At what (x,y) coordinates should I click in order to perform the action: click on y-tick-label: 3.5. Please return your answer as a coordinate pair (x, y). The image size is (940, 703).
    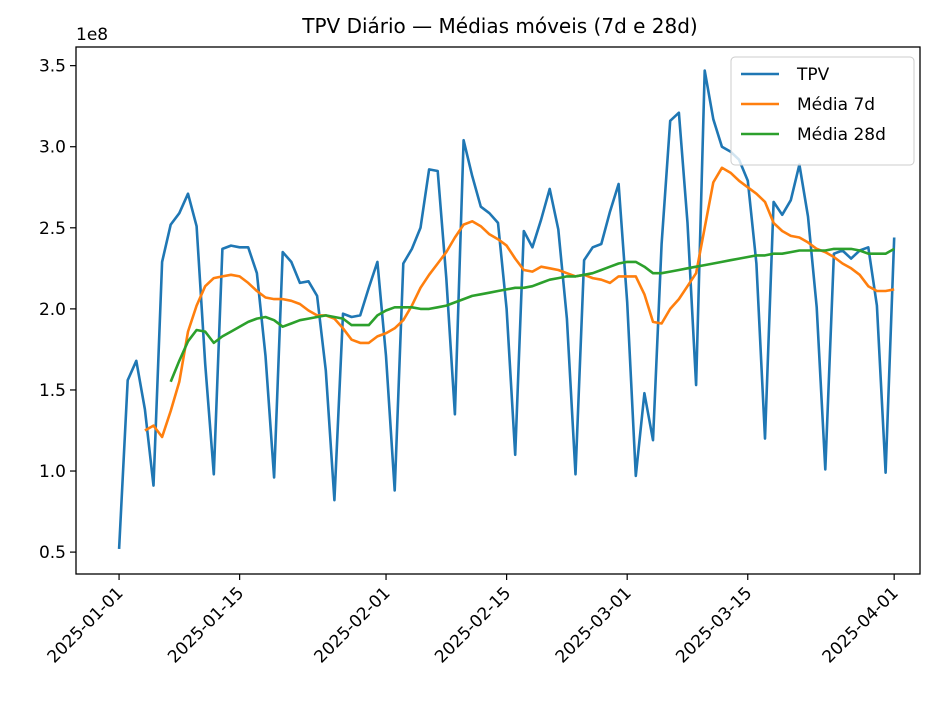
    Looking at the image, I should click on (52, 67).